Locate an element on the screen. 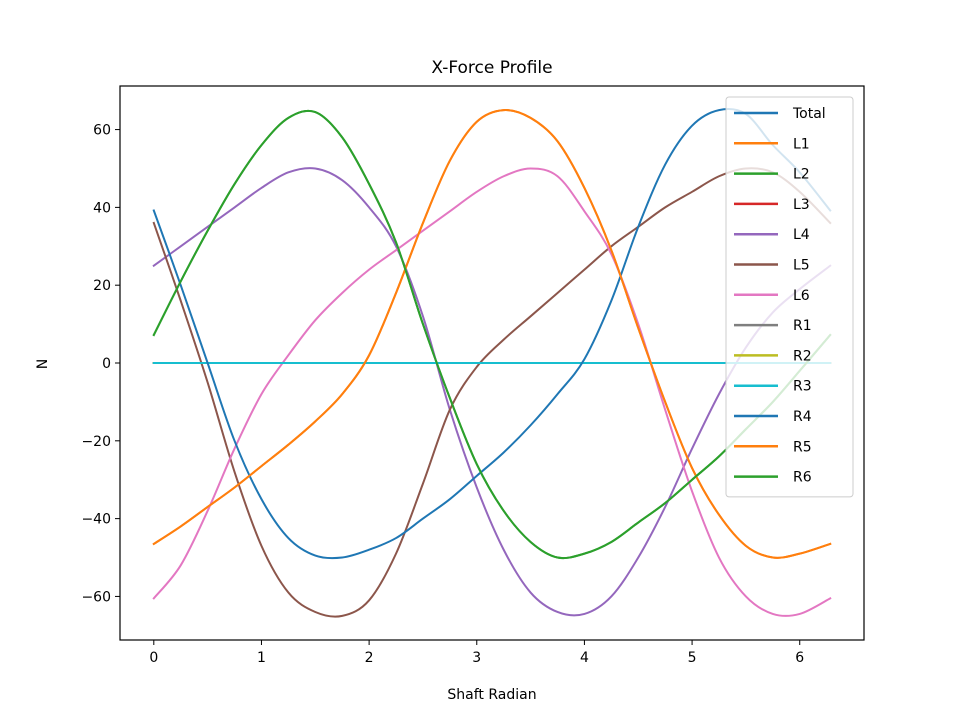 The width and height of the screenshot is (960, 720). legend-label: R5 is located at coordinates (802, 447).